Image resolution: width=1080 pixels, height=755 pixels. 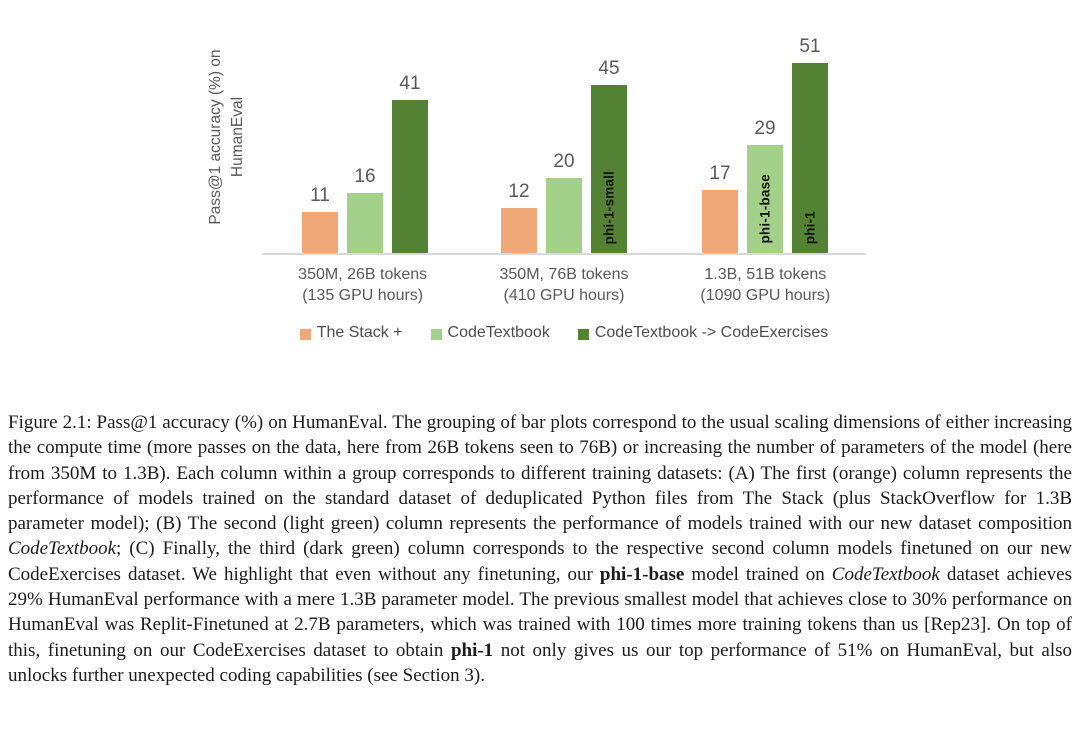 What do you see at coordinates (410, 83) in the screenshot?
I see `bar-value-label: 41` at bounding box center [410, 83].